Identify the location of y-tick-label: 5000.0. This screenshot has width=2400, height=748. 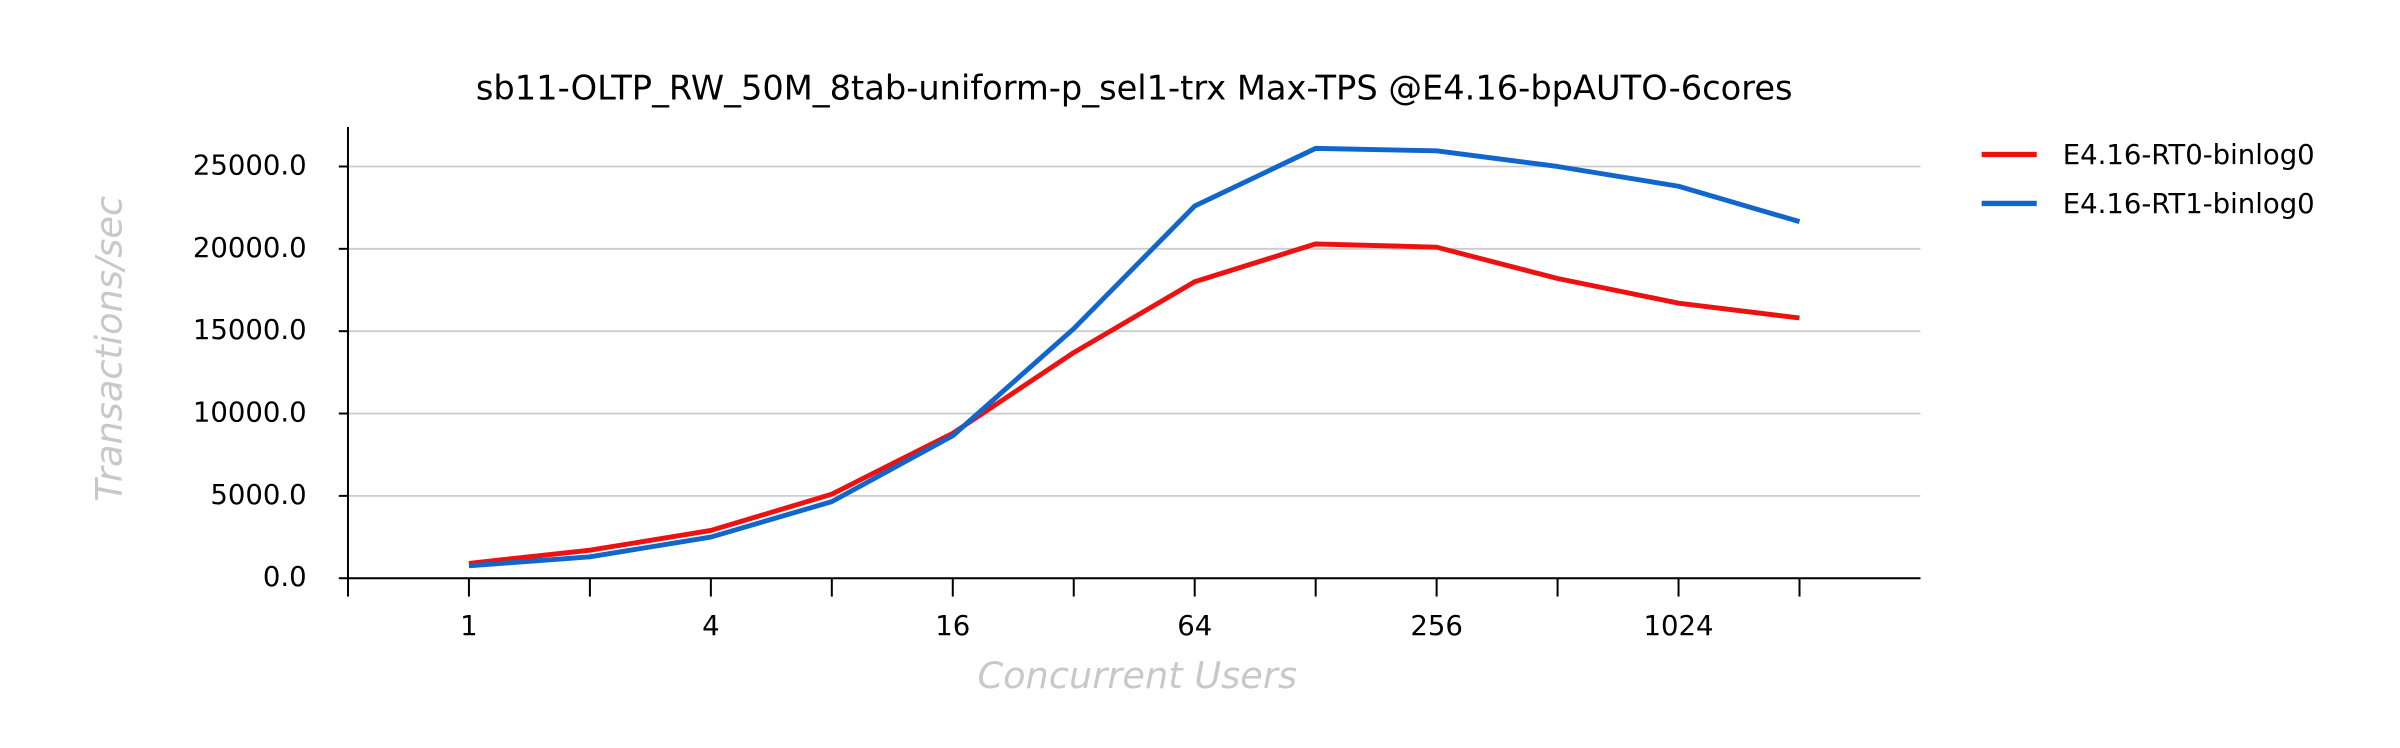
(258, 495).